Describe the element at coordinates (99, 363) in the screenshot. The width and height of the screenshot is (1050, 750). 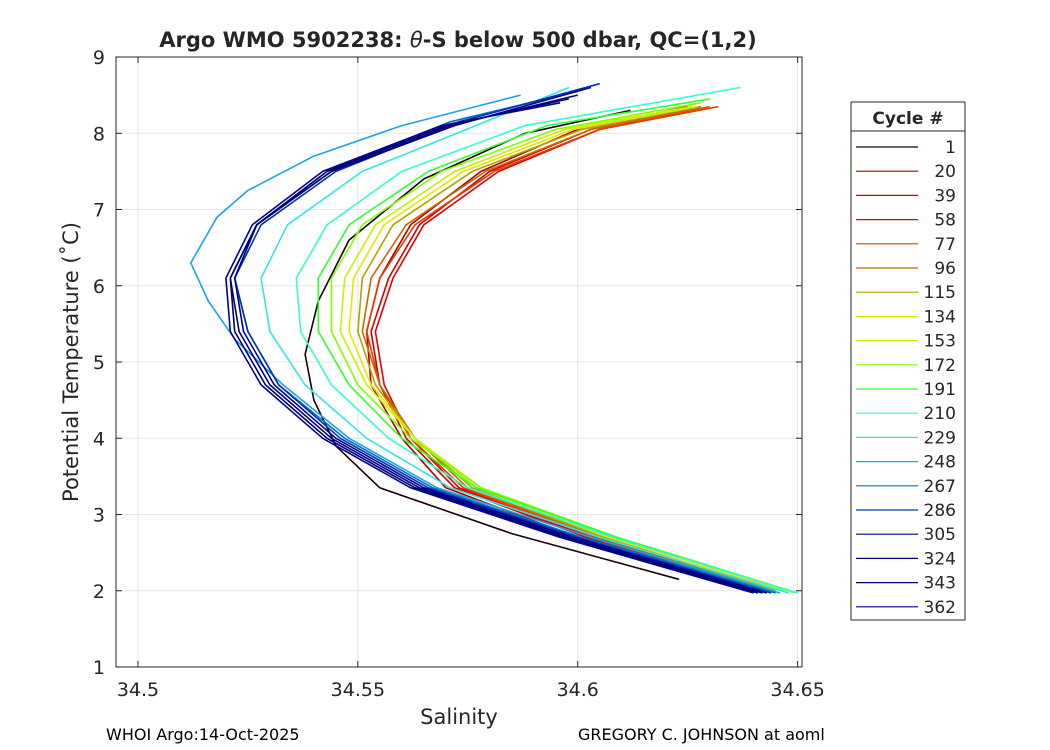
I see `y-tick-label: 5` at that location.